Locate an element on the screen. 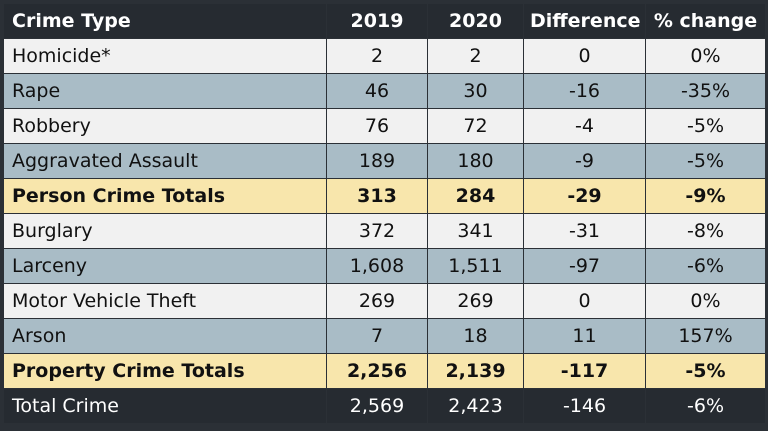 The height and width of the screenshot is (431, 768). cell-2020: 2 is located at coordinates (475, 56).